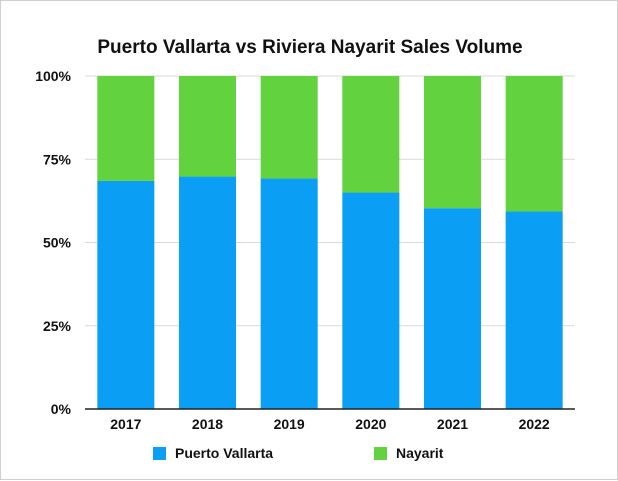 The width and height of the screenshot is (618, 481). Describe the element at coordinates (371, 300) in the screenshot. I see `bar-puerto-vallarta-2020` at that location.